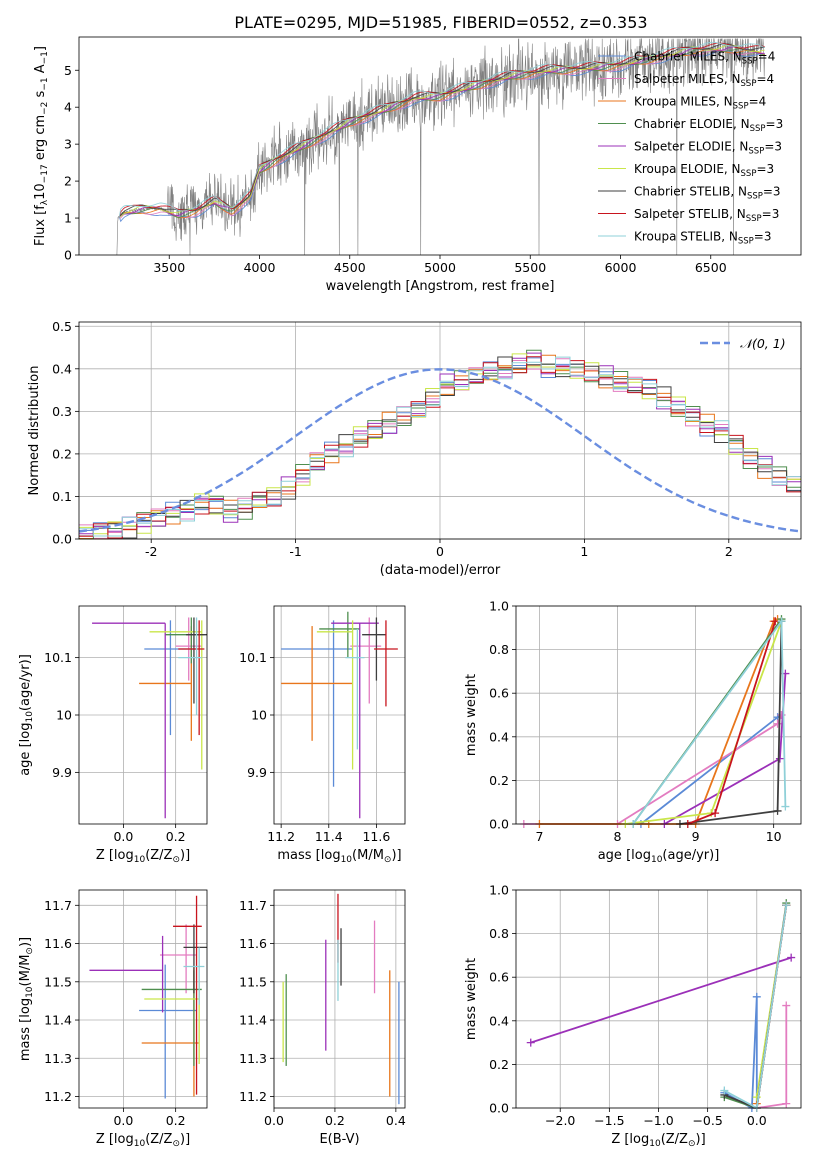  I want to click on legend-entry: Kroupa ELODIE, NSSP=3, so click(704, 170).